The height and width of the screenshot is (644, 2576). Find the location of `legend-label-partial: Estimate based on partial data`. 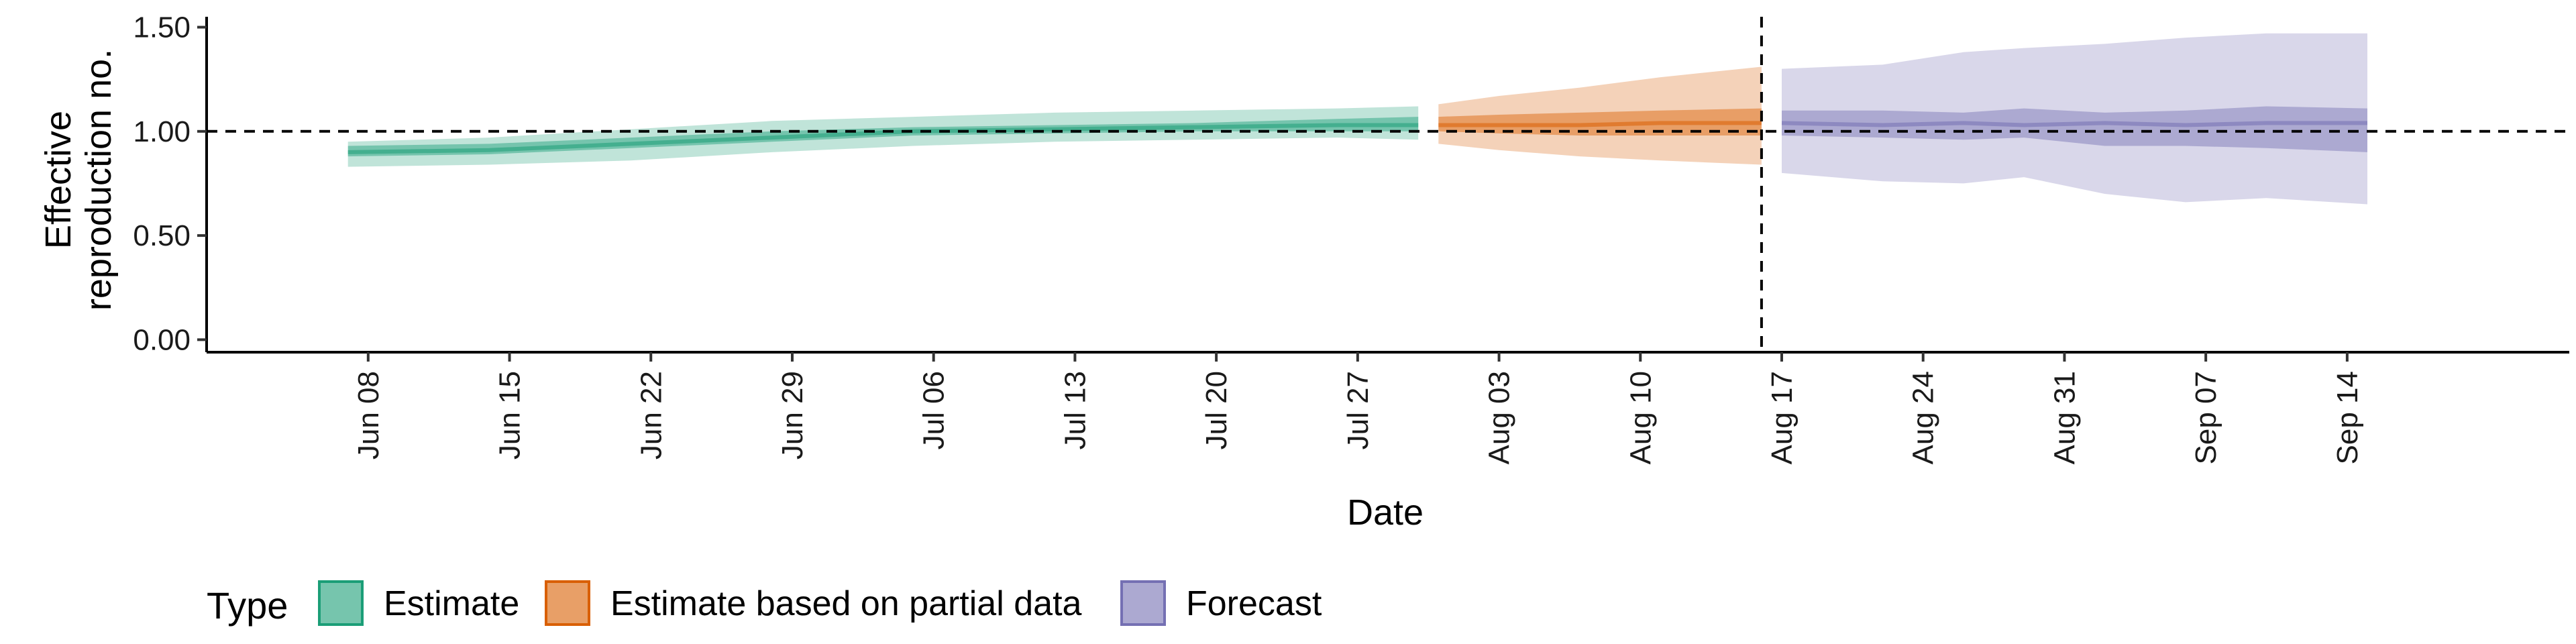

legend-label-partial: Estimate based on partial data is located at coordinates (846, 603).